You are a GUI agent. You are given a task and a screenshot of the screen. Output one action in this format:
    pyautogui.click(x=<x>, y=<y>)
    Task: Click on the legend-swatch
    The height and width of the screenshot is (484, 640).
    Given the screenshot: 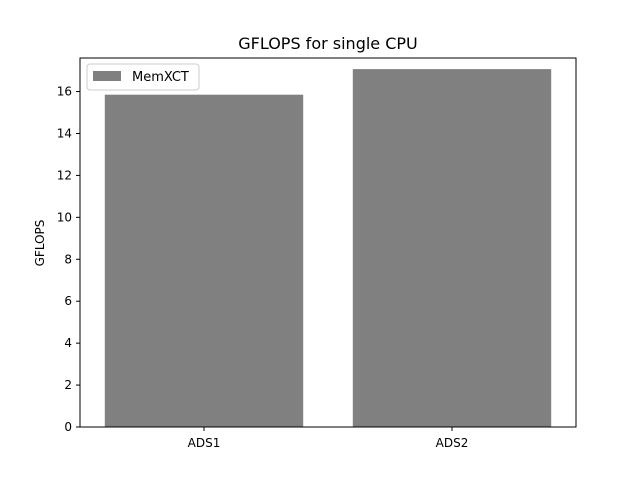 What is the action you would take?
    pyautogui.click(x=107, y=76)
    